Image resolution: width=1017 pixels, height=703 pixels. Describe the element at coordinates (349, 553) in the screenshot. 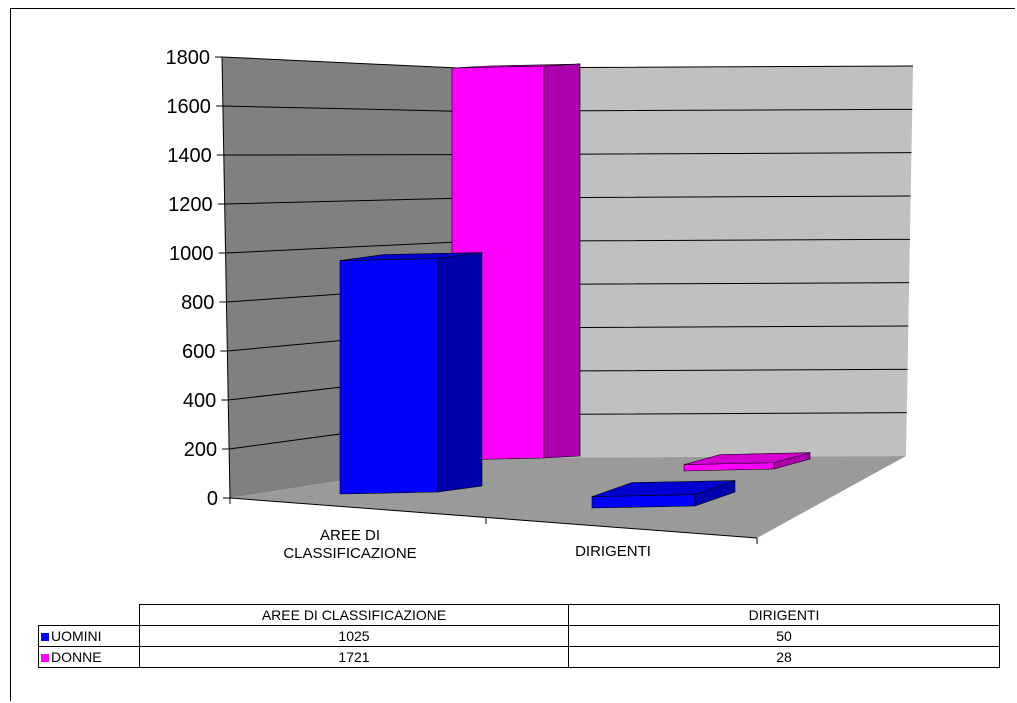

I see `x-category-label: CLASSIFICAZIONE` at that location.